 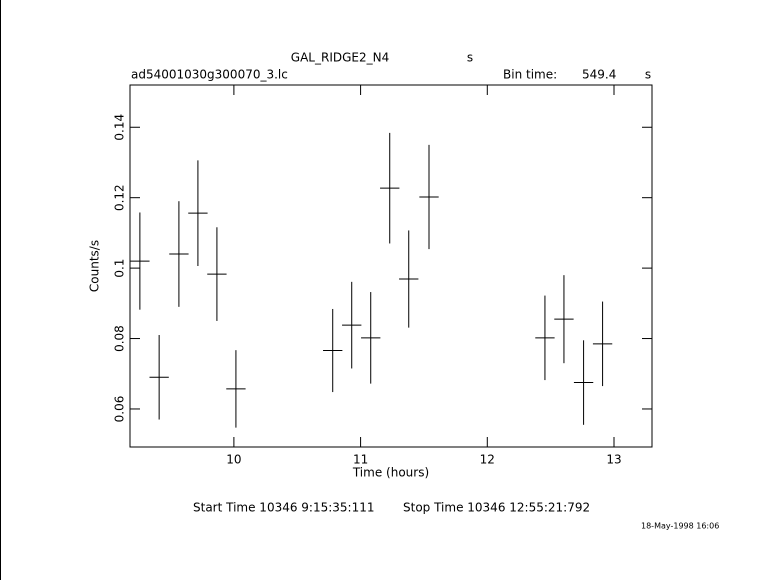 What do you see at coordinates (496, 508) in the screenshot?
I see `stop-time: Stop Time 10346 12:55:21:792` at bounding box center [496, 508].